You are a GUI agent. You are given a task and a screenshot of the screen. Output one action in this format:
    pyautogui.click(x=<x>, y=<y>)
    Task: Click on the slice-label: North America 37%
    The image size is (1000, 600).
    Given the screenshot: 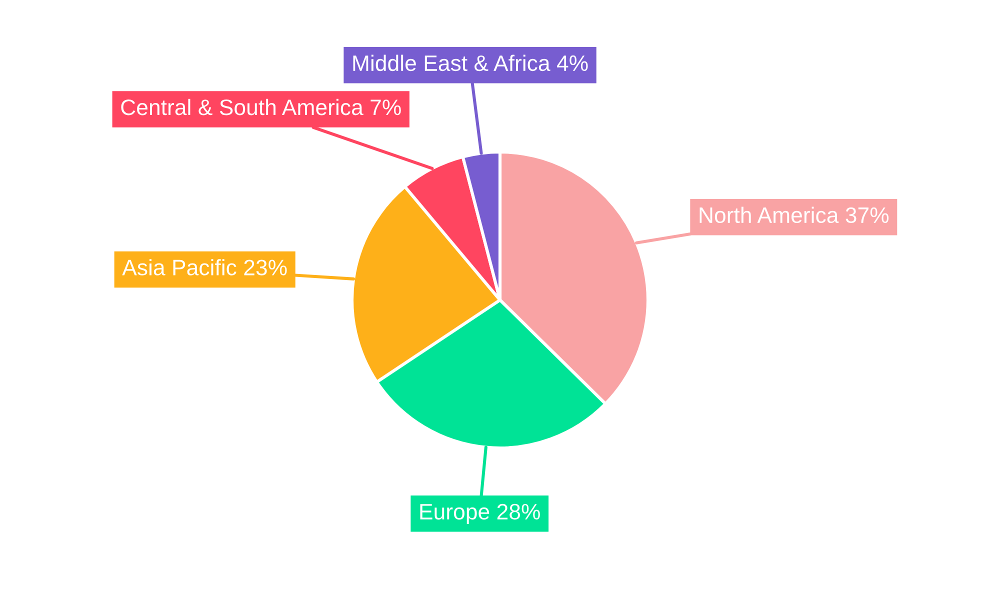 What is the action you would take?
    pyautogui.click(x=794, y=215)
    